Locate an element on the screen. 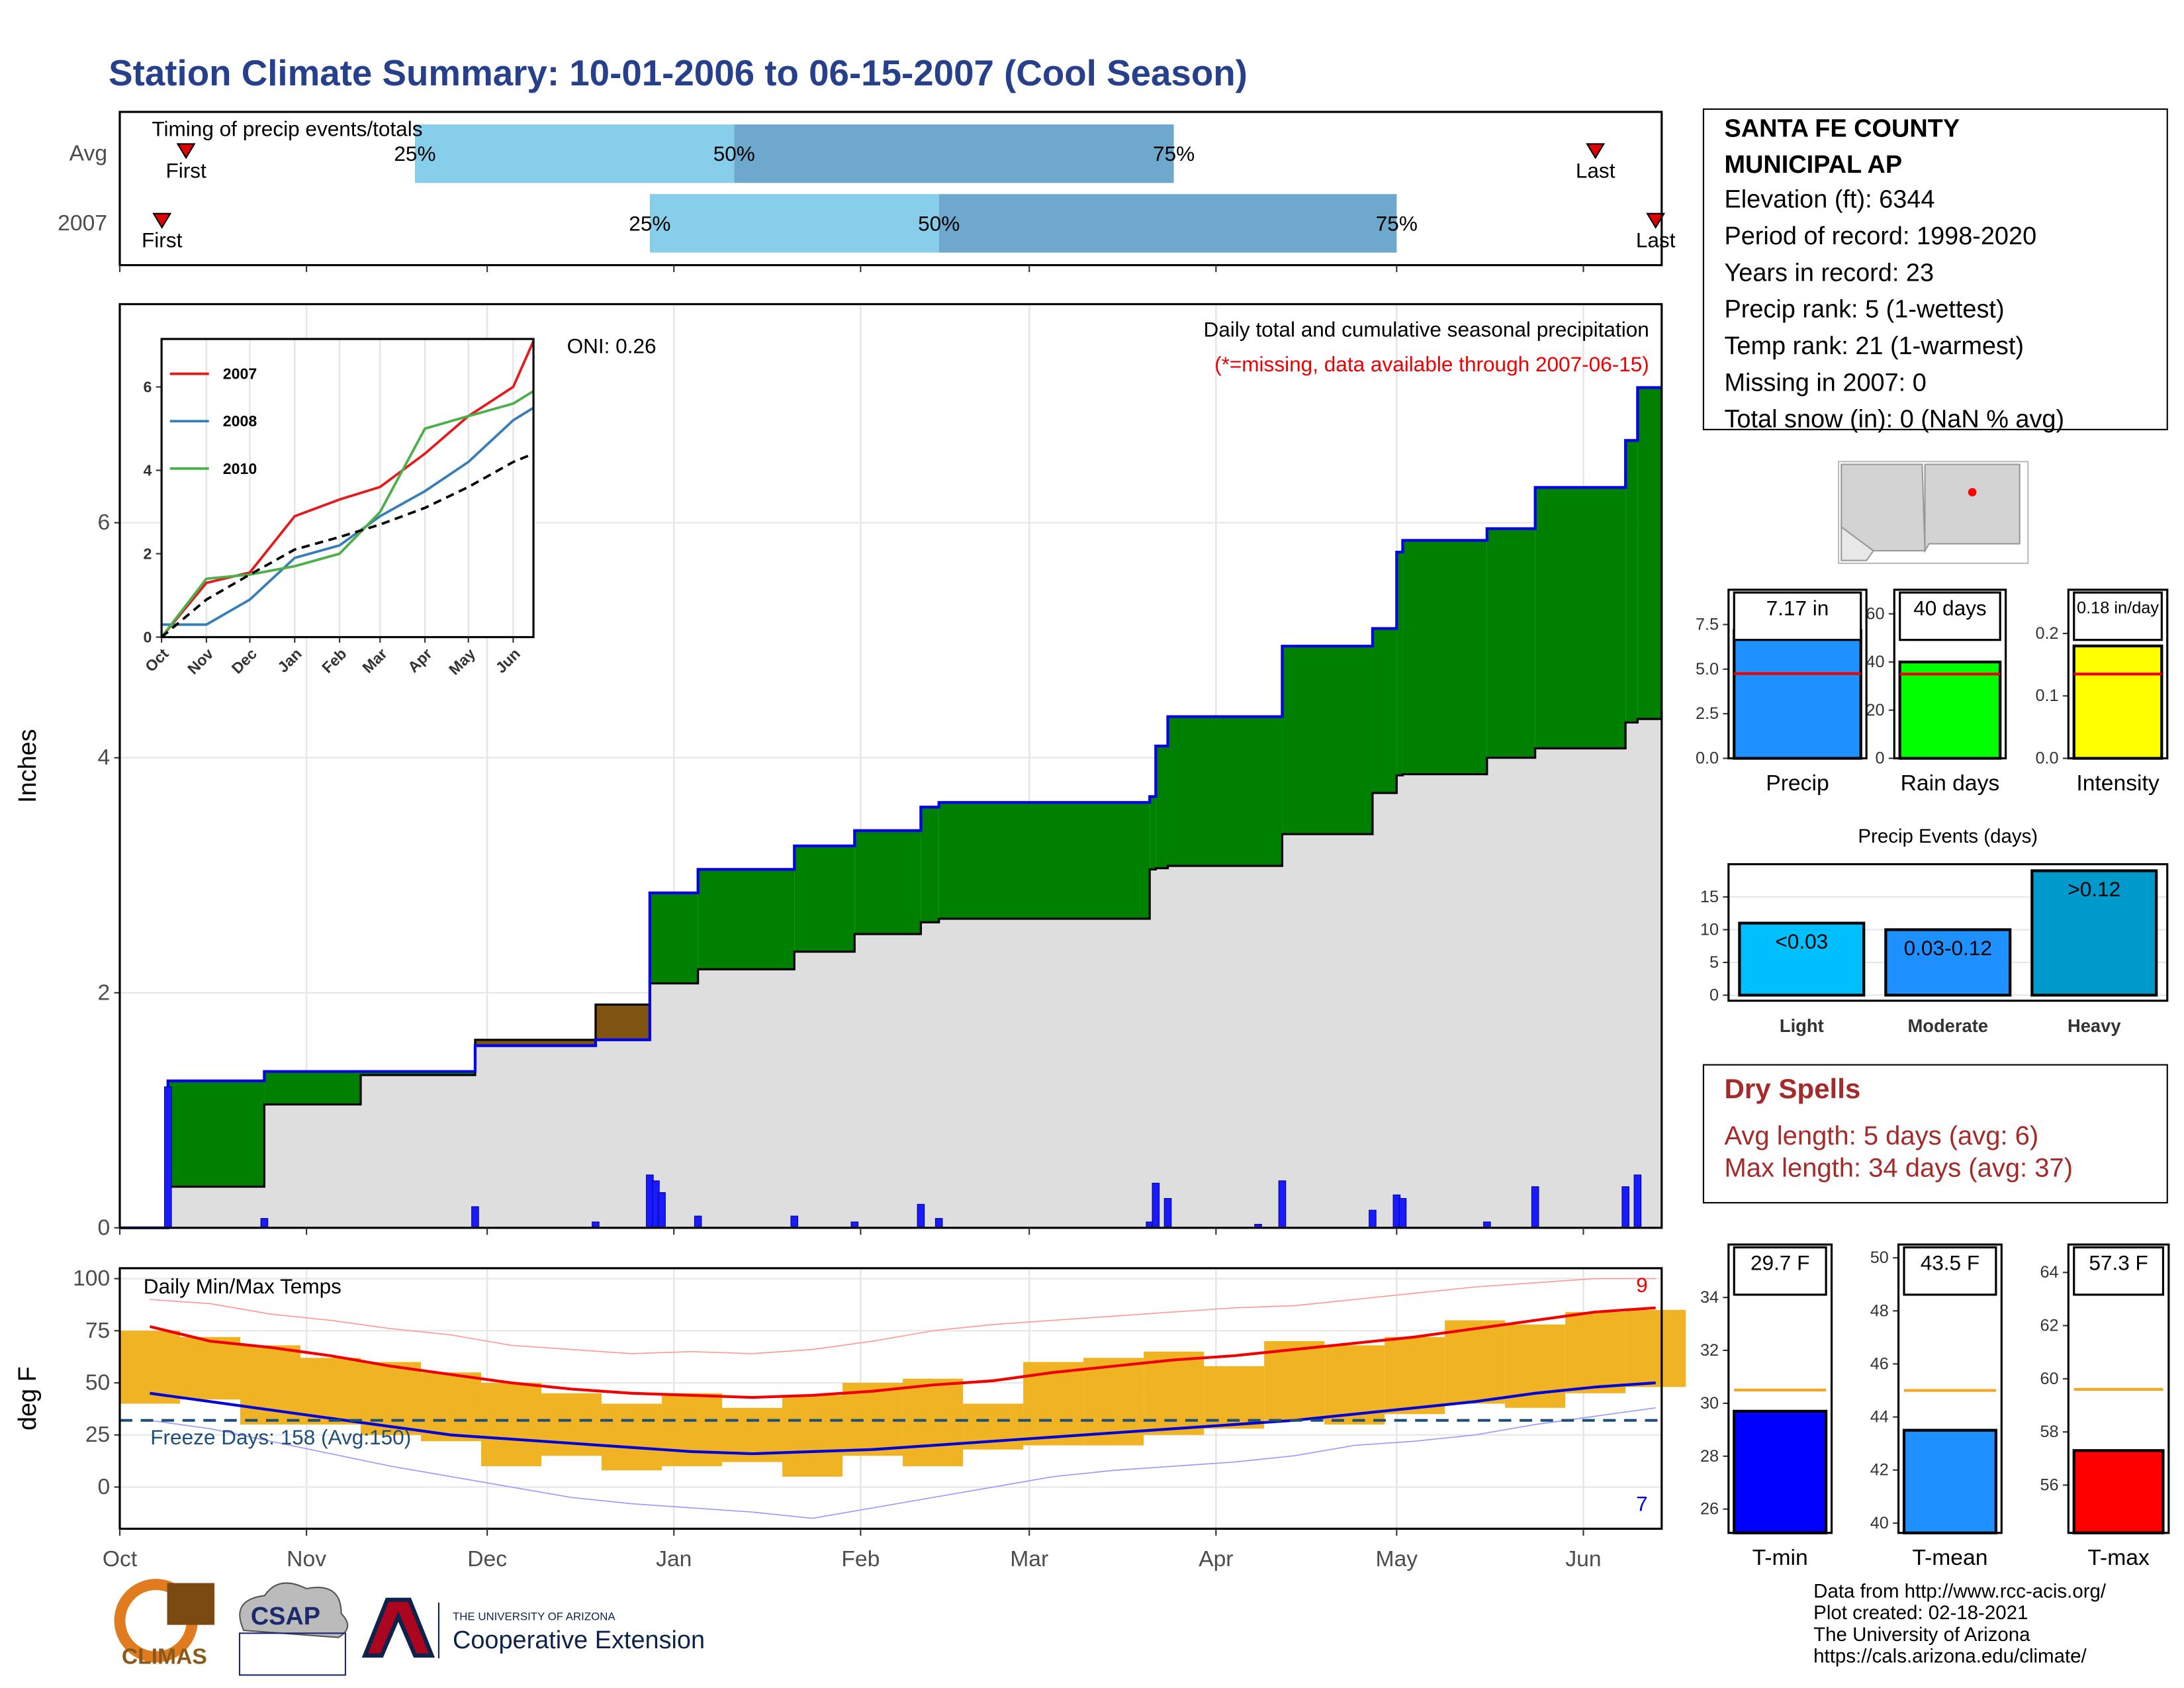  x-tick-label: May is located at coordinates (1397, 1559).